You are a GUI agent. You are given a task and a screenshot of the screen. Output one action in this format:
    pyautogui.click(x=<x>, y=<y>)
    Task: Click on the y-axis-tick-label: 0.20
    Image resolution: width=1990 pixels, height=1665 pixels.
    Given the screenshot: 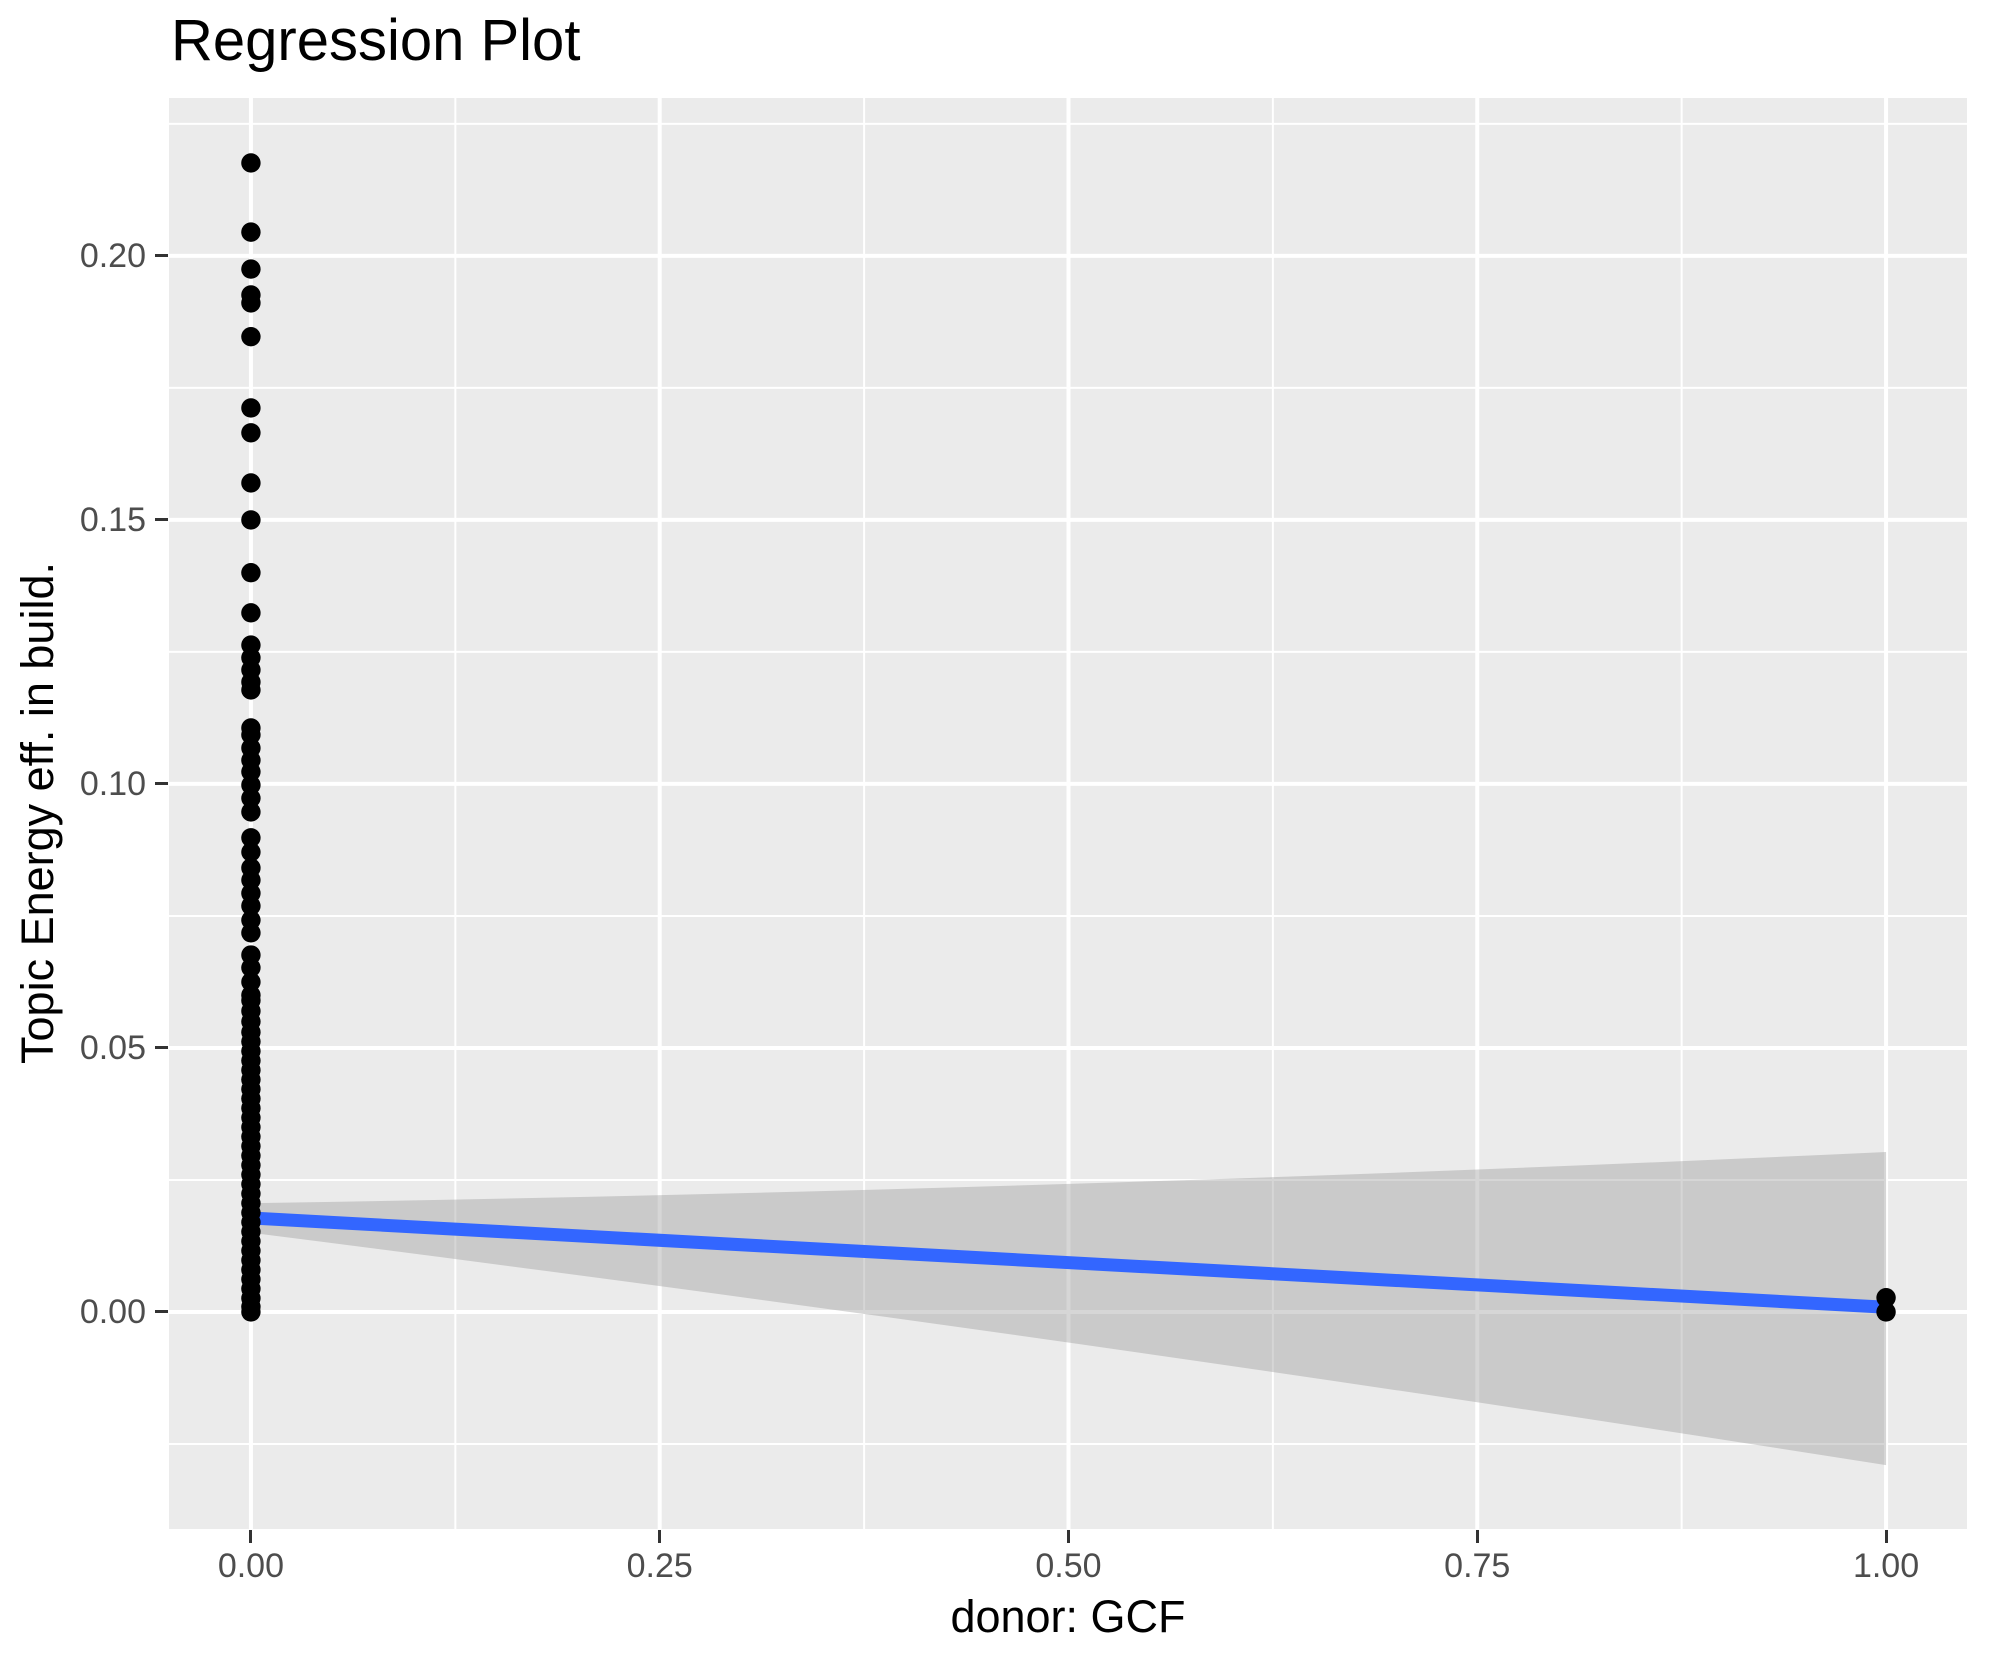 What is the action you would take?
    pyautogui.click(x=112, y=255)
    